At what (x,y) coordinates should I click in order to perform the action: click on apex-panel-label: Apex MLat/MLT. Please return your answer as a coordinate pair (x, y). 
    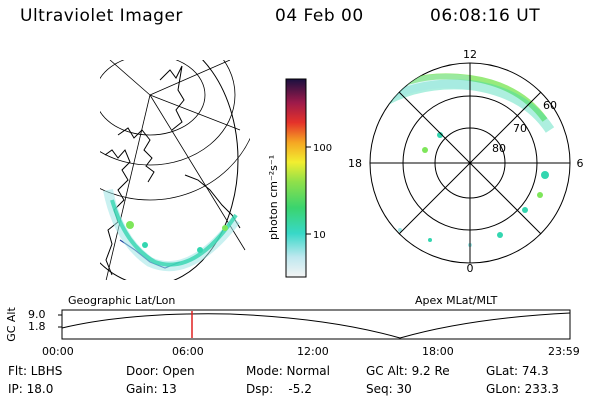
    Looking at the image, I should click on (456, 300).